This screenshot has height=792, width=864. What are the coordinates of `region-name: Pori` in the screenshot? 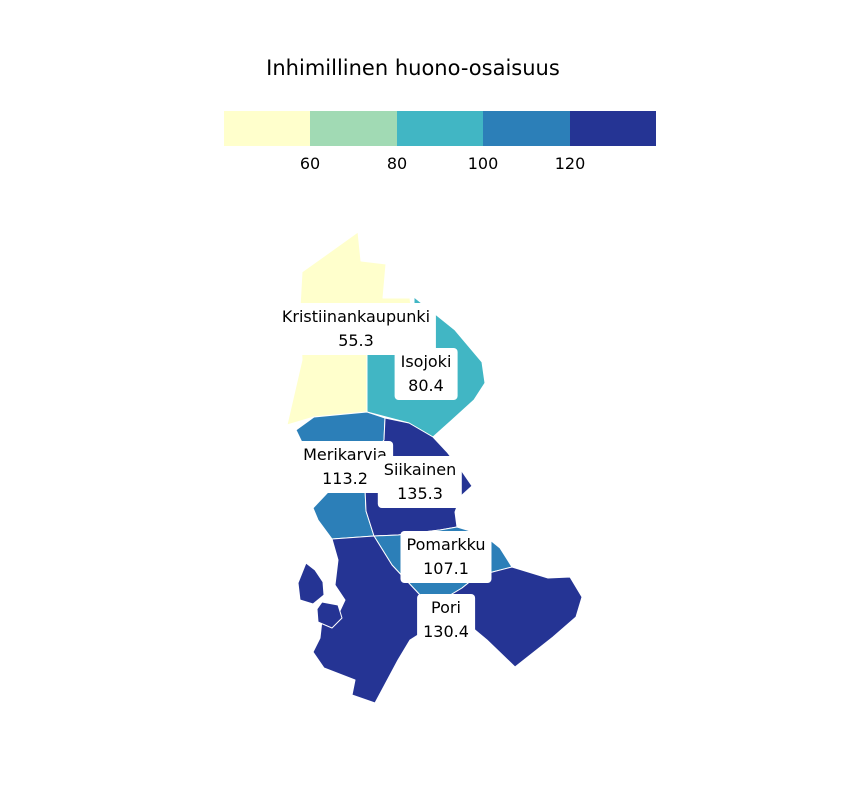 It's located at (446, 607).